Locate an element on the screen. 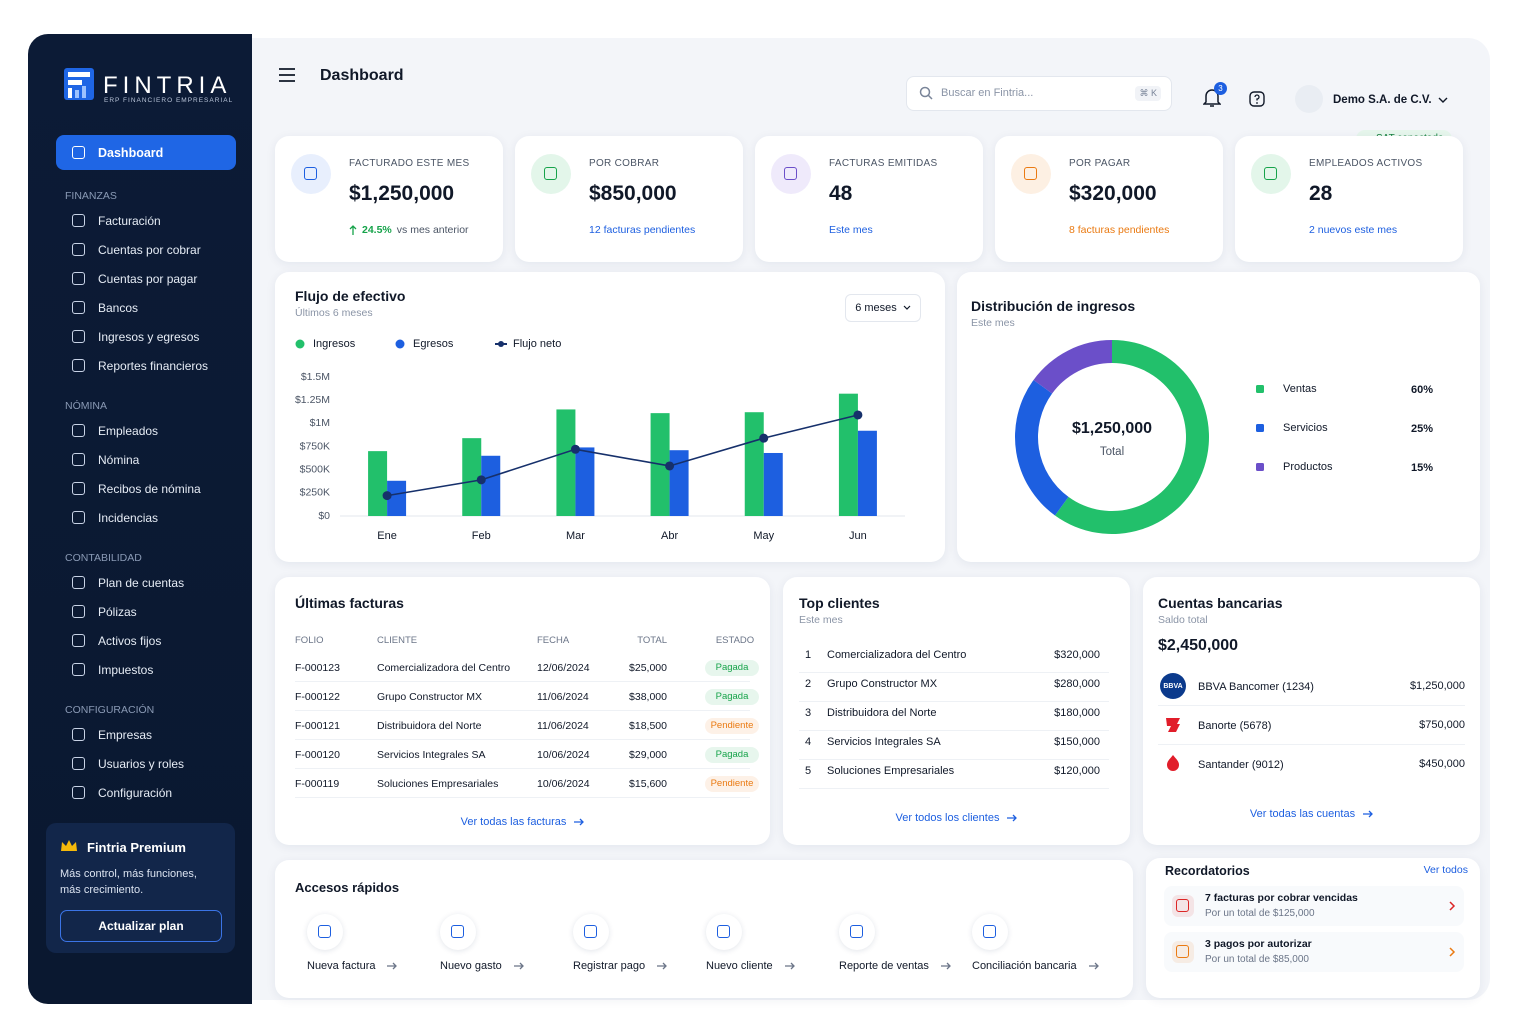 The image size is (1536, 1024). x-tick-label: Feb is located at coordinates (481, 536).